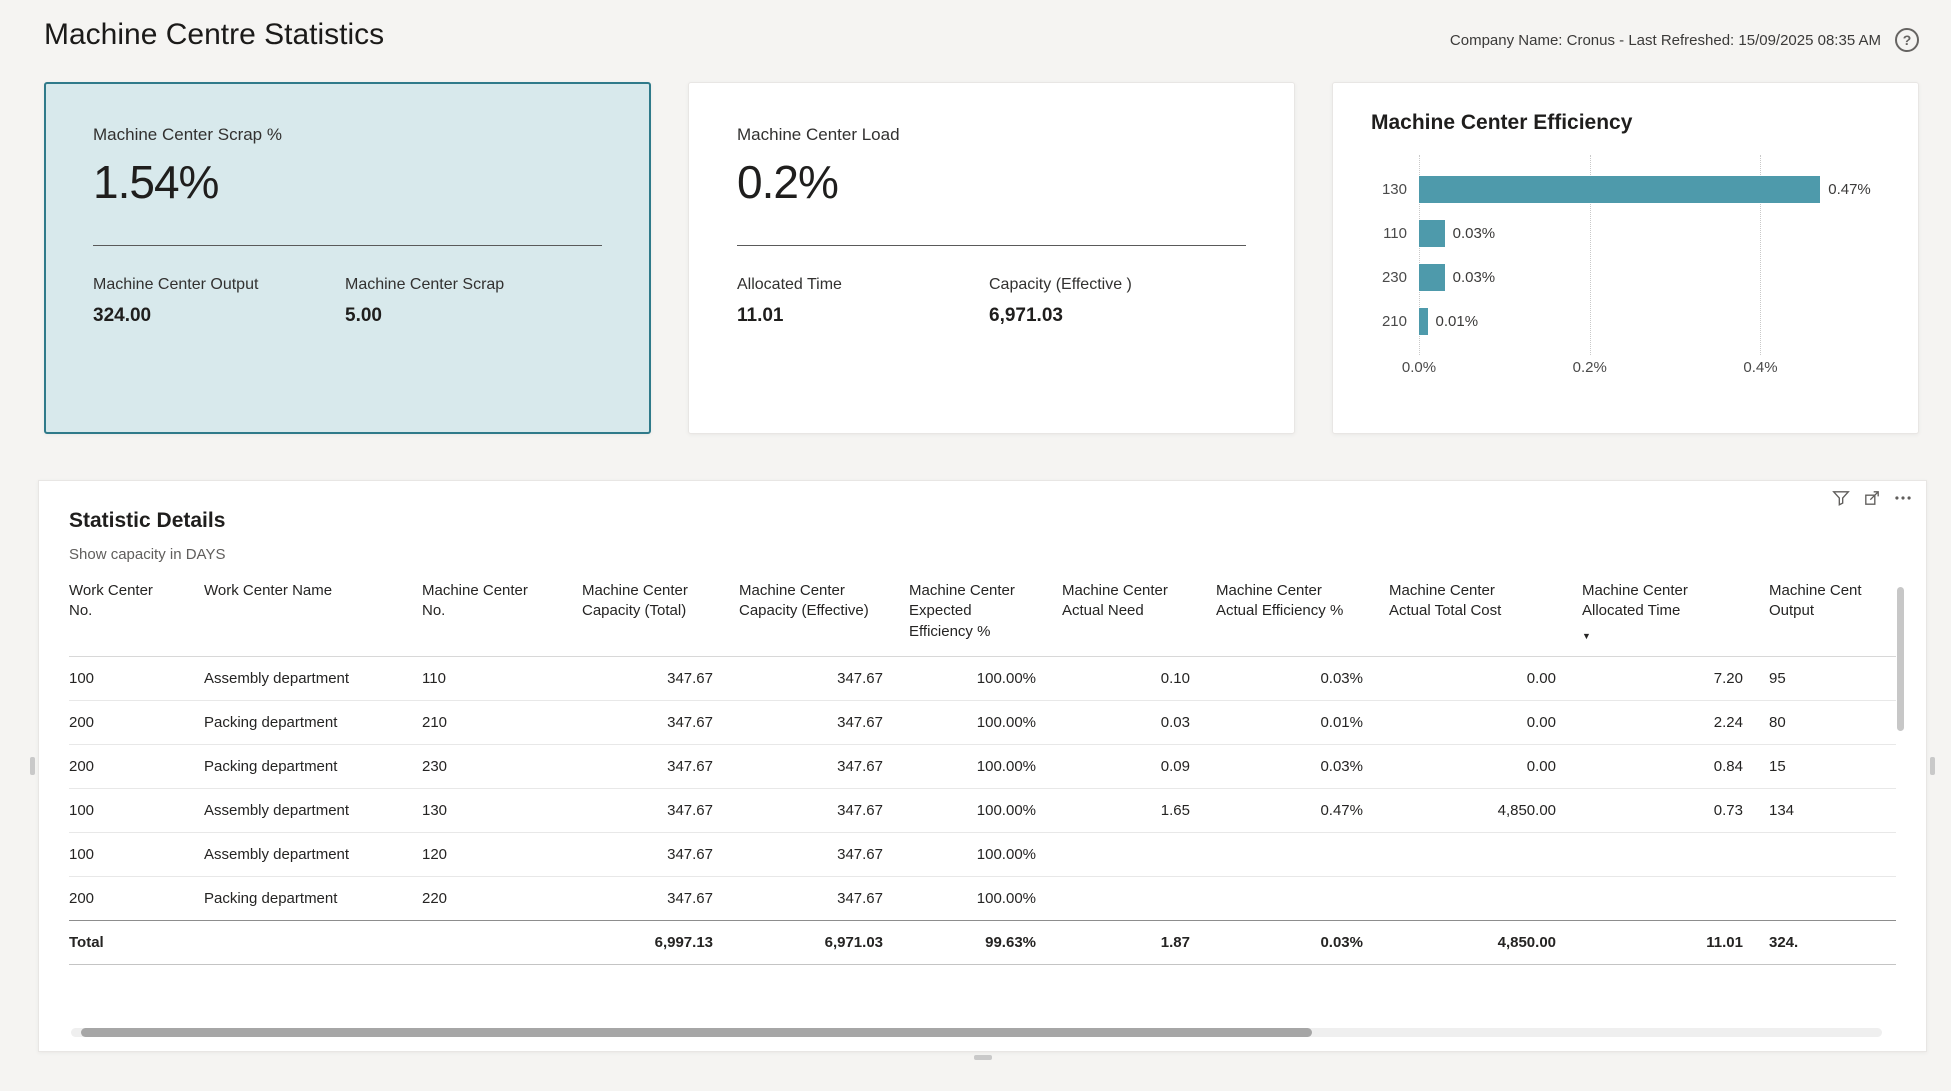  Describe the element at coordinates (1474, 277) in the screenshot. I see `chart-bar-value: 0.03%` at that location.